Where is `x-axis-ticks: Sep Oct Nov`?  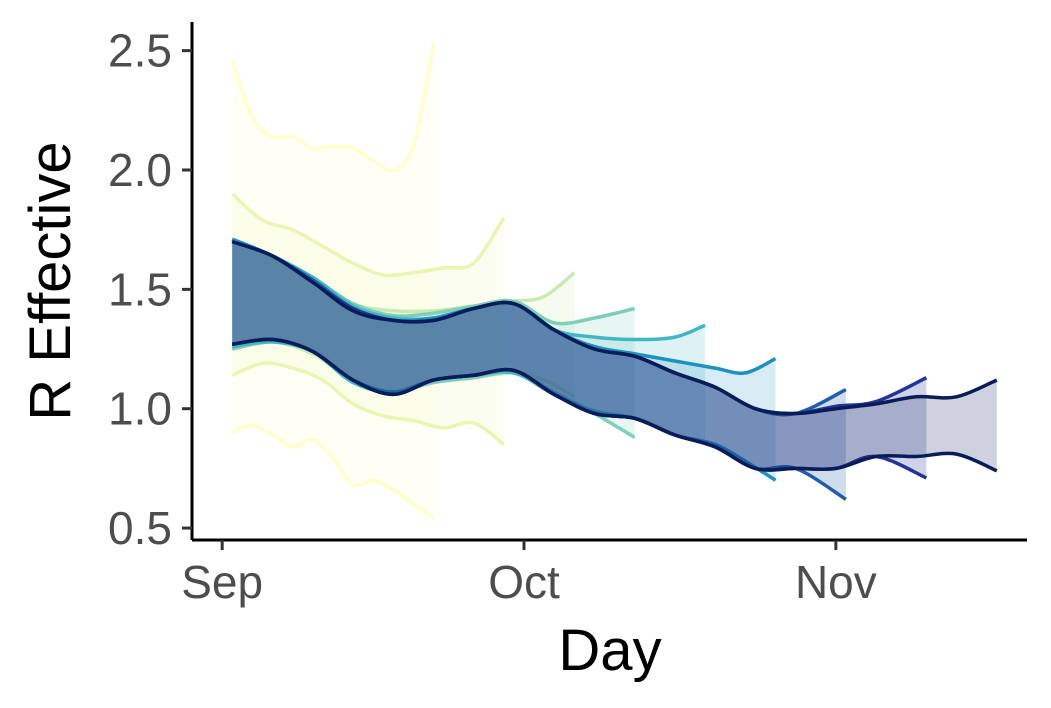 x-axis-ticks: Sep Oct Nov is located at coordinates (529, 574).